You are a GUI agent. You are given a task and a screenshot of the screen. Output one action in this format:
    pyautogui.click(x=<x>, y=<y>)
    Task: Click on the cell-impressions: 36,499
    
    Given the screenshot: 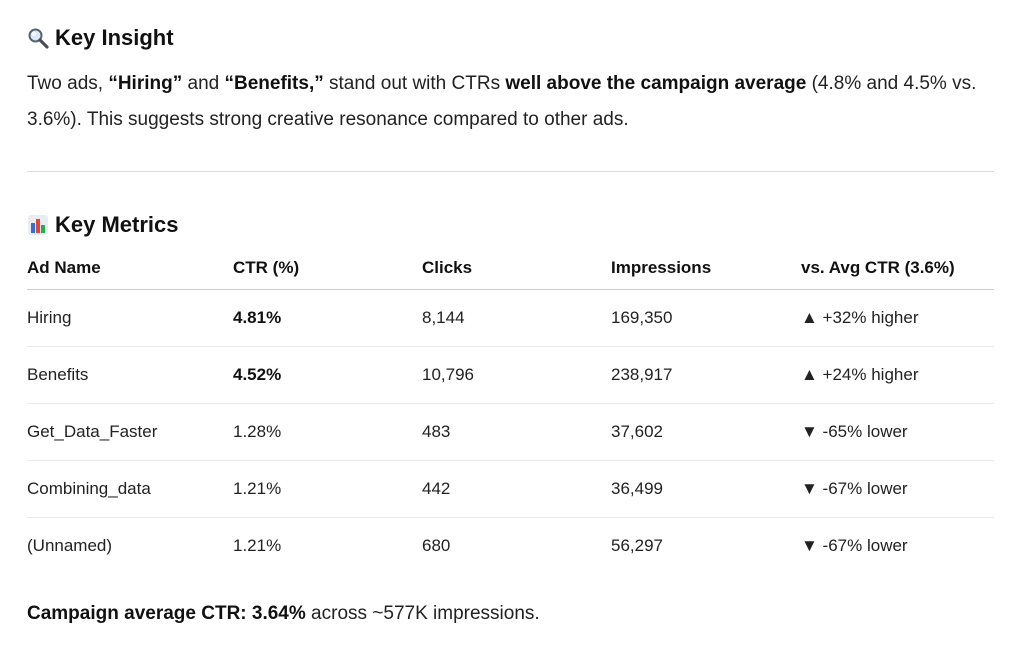 What is the action you would take?
    pyautogui.click(x=706, y=489)
    